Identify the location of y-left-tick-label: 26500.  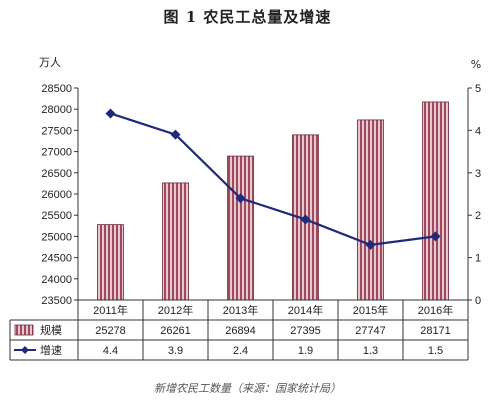
(56, 174).